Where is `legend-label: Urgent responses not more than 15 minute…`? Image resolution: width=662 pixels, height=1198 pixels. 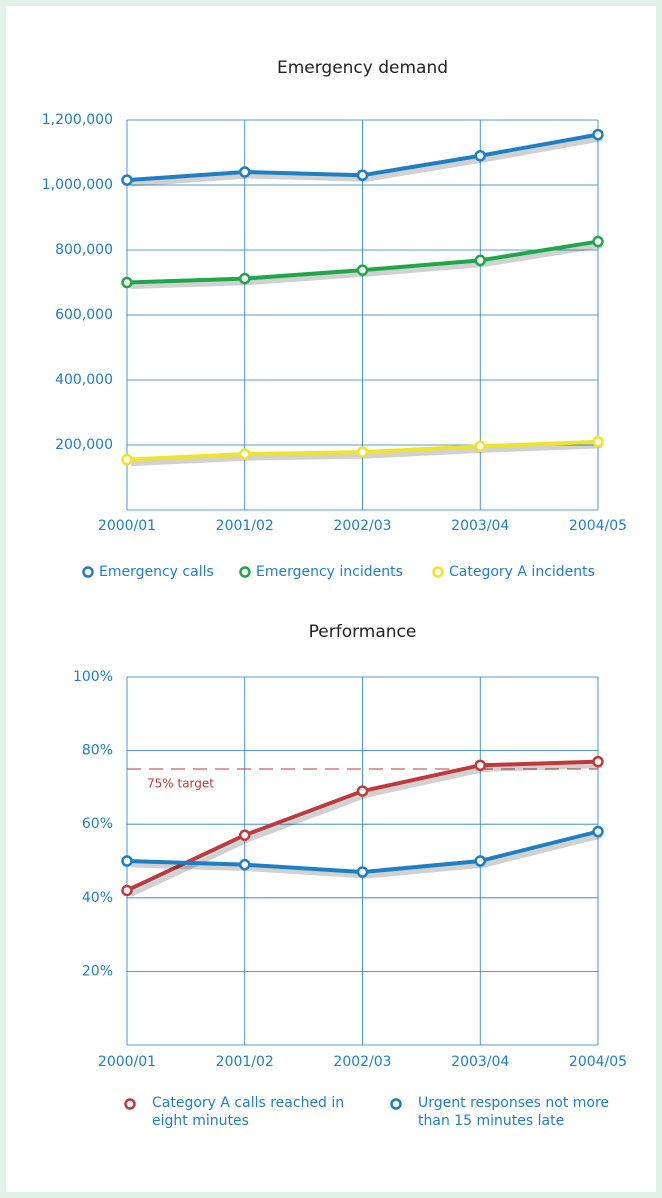
legend-label: Urgent responses not more than 15 minute… is located at coordinates (514, 1112).